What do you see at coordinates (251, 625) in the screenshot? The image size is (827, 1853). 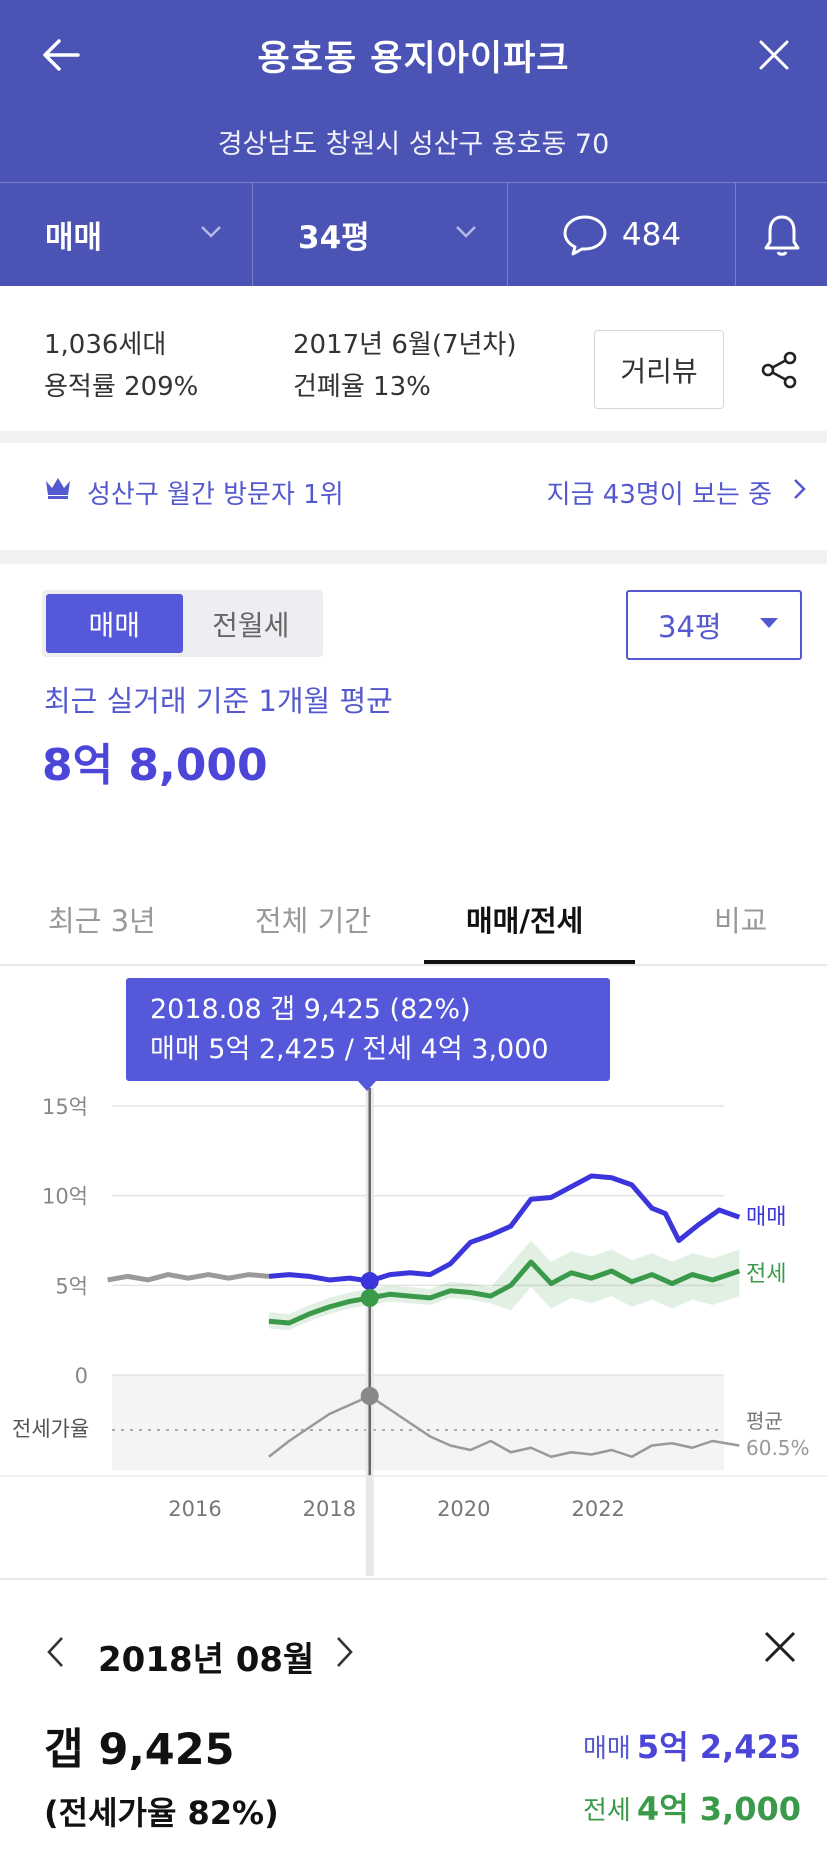 I see `segment-rent: 전월세` at bounding box center [251, 625].